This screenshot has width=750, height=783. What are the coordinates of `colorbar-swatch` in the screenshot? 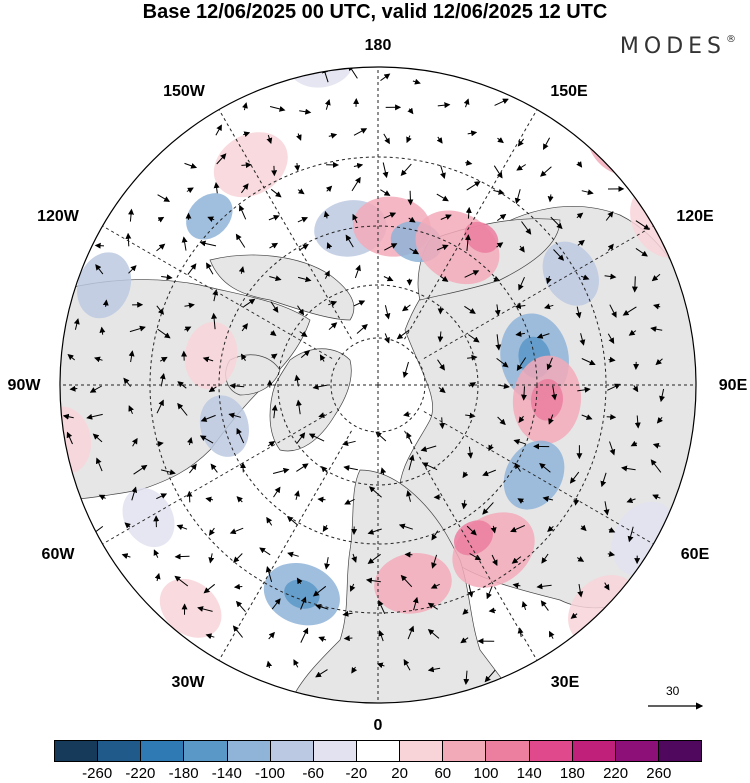 It's located at (680, 751).